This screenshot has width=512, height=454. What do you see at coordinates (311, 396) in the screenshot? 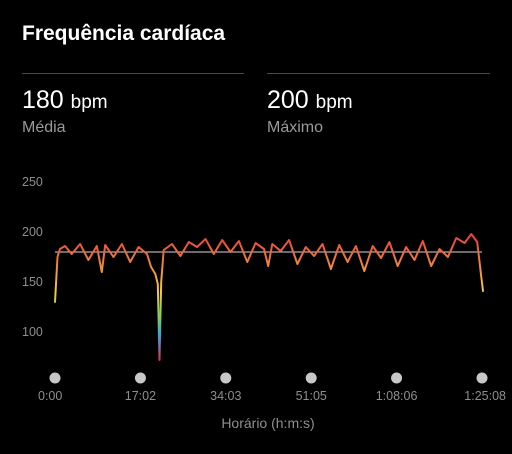
I see `x-tick-label: 51:05` at bounding box center [311, 396].